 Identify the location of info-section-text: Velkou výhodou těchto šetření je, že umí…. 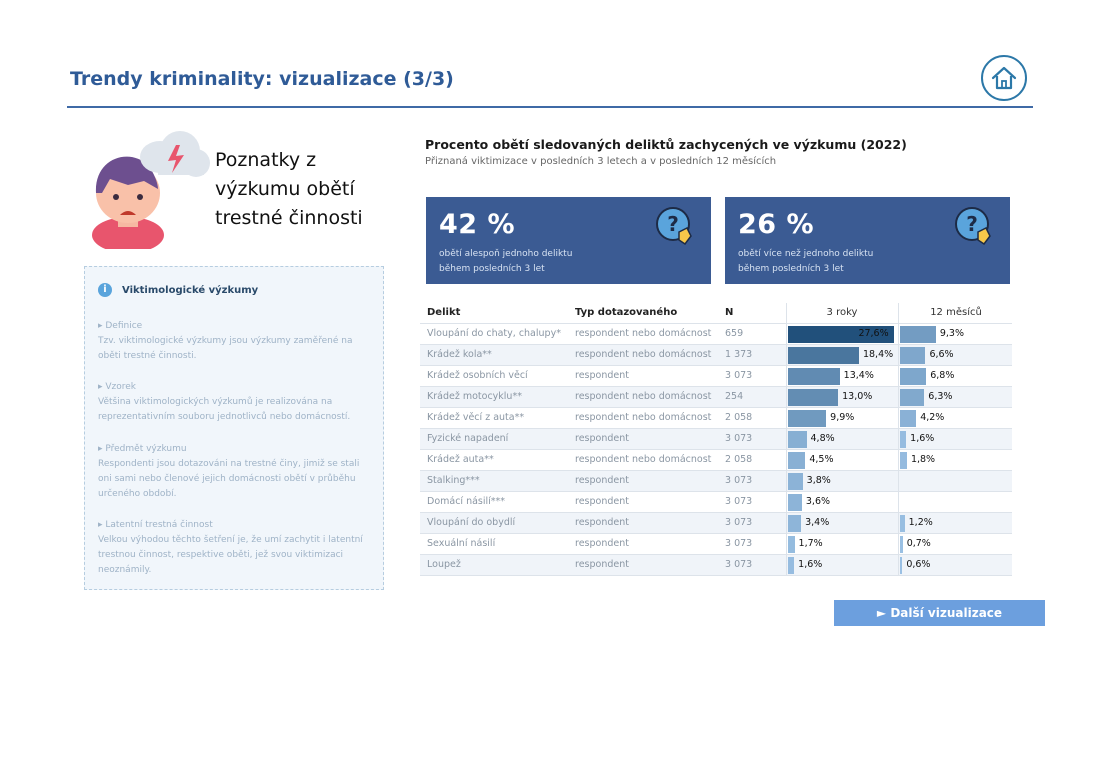
(230, 555).